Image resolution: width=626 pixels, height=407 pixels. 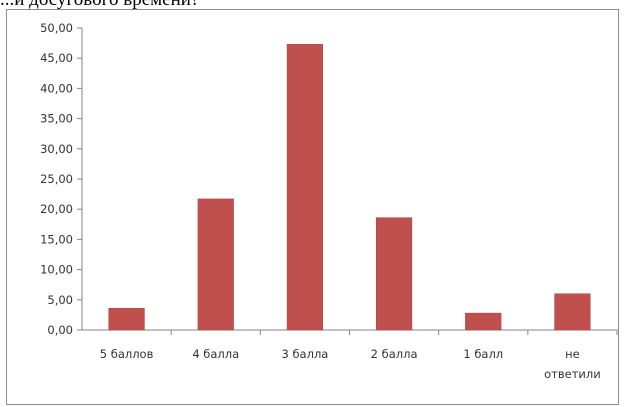 What do you see at coordinates (572, 354) in the screenshot?
I see `x-category-label: не` at bounding box center [572, 354].